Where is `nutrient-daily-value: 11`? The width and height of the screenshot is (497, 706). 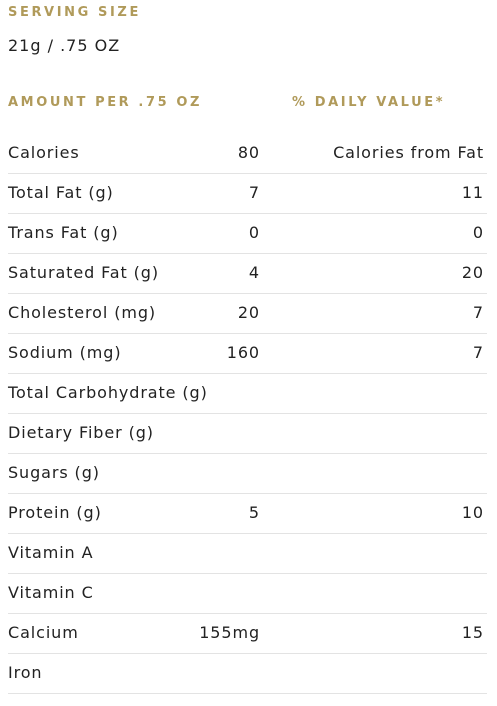
nutrient-daily-value: 11 is located at coordinates (472, 192).